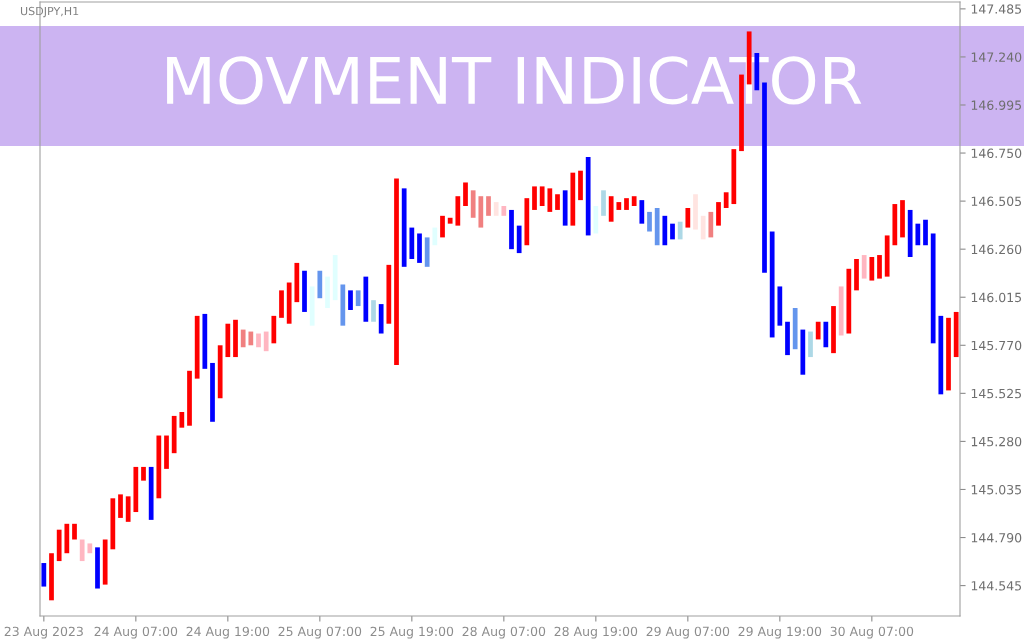 The image size is (1024, 640). What do you see at coordinates (996, 441) in the screenshot?
I see `y-tick-label: 145.280` at bounding box center [996, 441].